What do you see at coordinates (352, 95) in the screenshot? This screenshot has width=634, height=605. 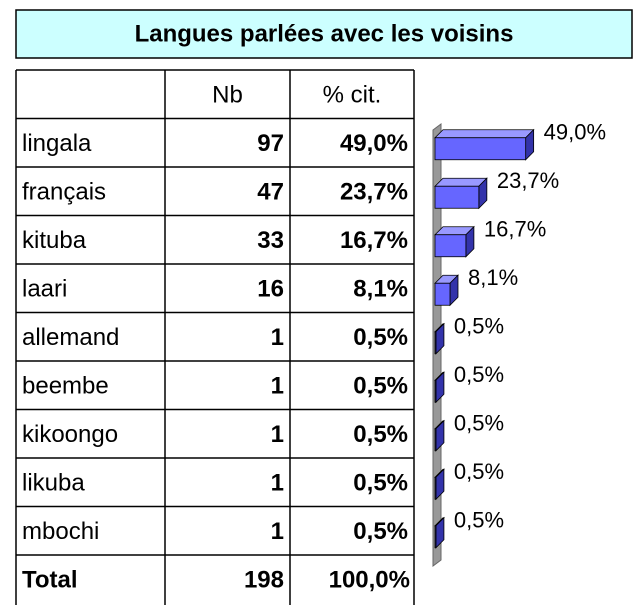 I see `column-header: % cit.` at bounding box center [352, 95].